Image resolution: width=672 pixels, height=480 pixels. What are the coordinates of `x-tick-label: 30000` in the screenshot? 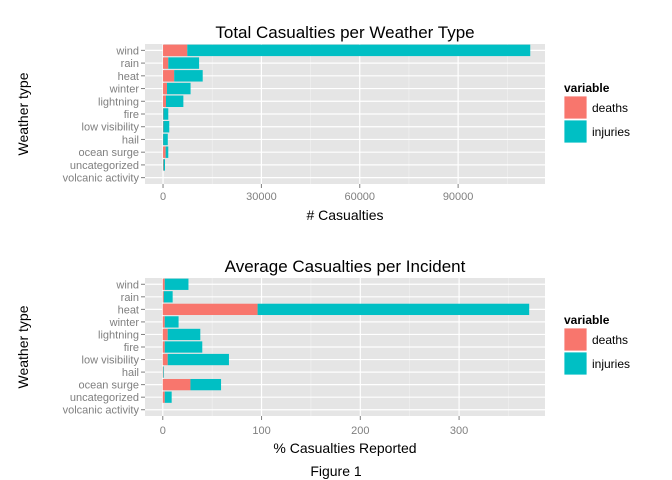 It's located at (261, 197).